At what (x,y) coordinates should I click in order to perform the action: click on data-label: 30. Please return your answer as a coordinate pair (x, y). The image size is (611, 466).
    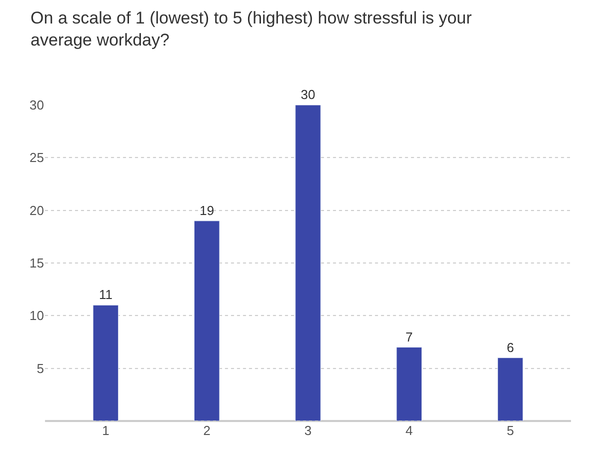
    Looking at the image, I should click on (308, 94).